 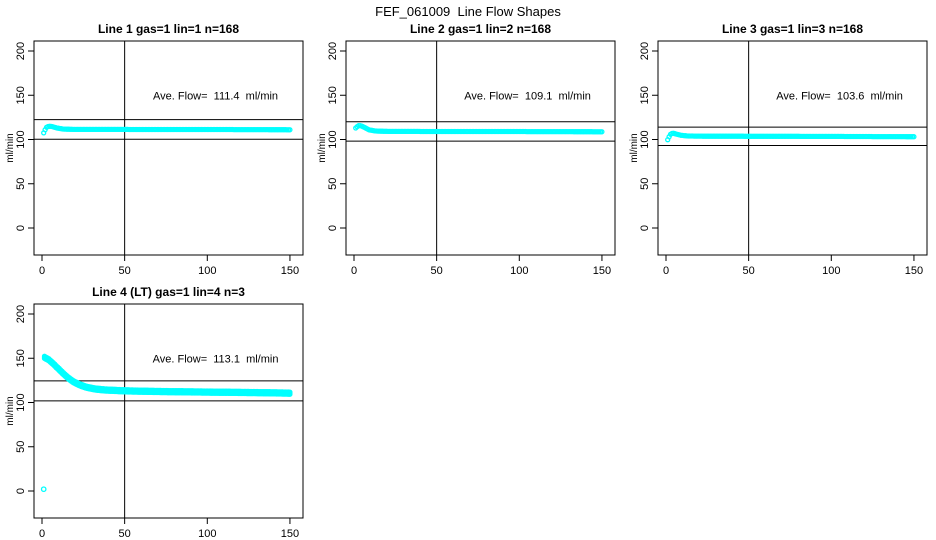 I want to click on subplot-title: Line 2 gas=1 lin=2 n=168, so click(x=480, y=29).